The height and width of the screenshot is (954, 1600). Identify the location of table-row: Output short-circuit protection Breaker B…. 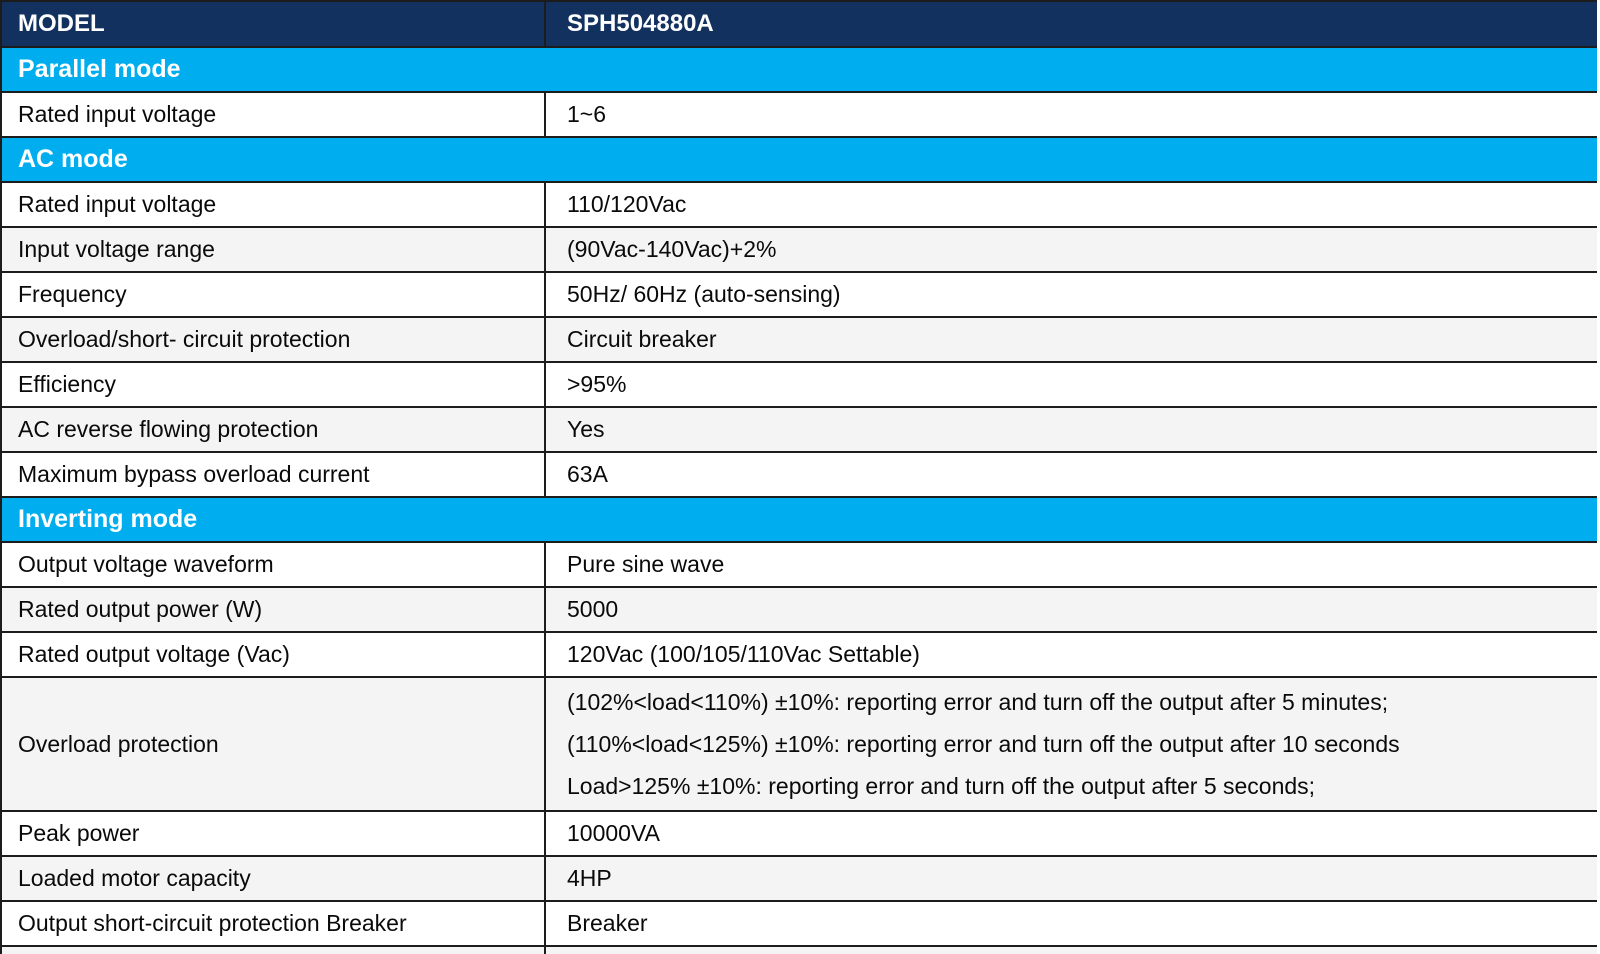
(799, 924).